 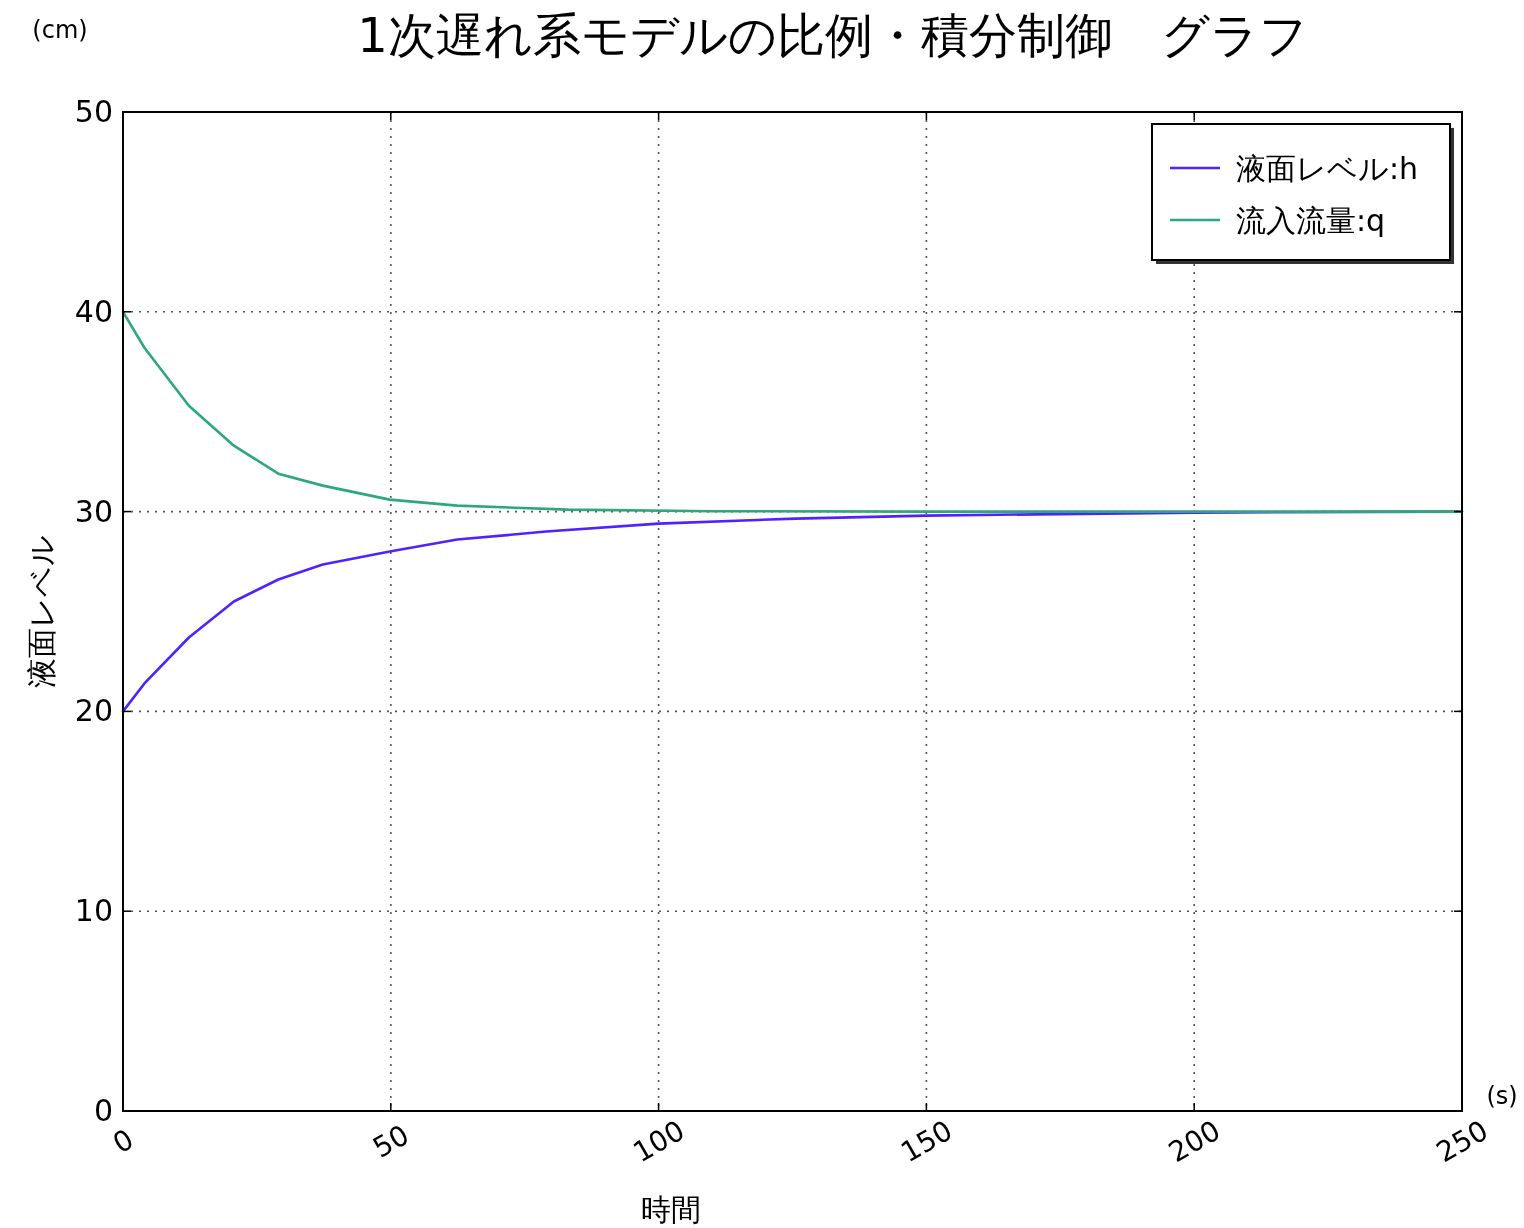 I want to click on legend-label: 流入流量:q, so click(x=1311, y=220).